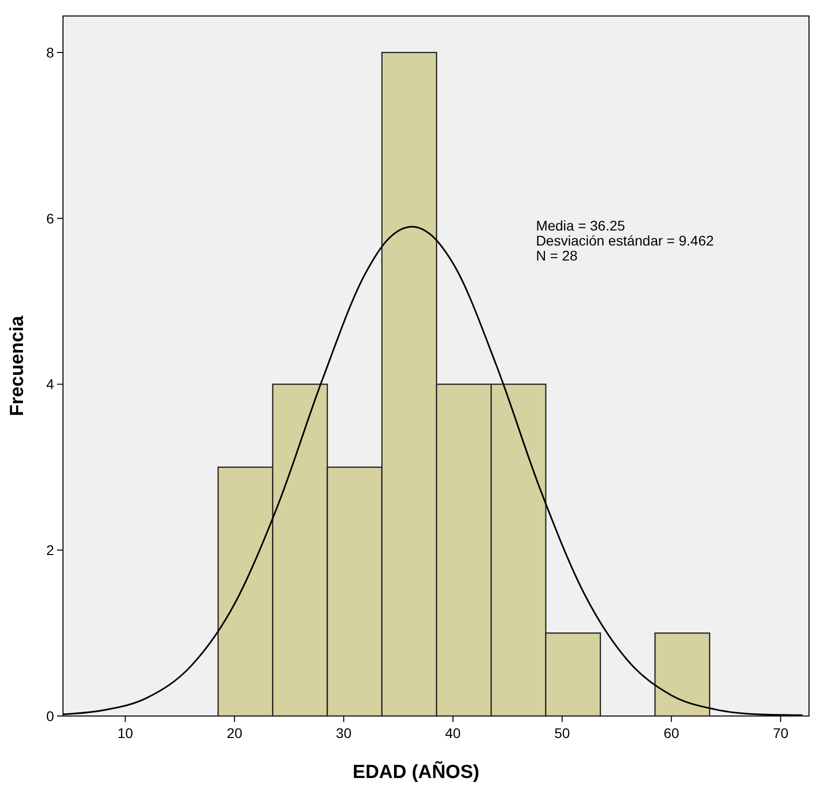 This screenshot has height=806, width=823. What do you see at coordinates (416, 772) in the screenshot?
I see `x-axis-title: EDAD (AÑOS)` at bounding box center [416, 772].